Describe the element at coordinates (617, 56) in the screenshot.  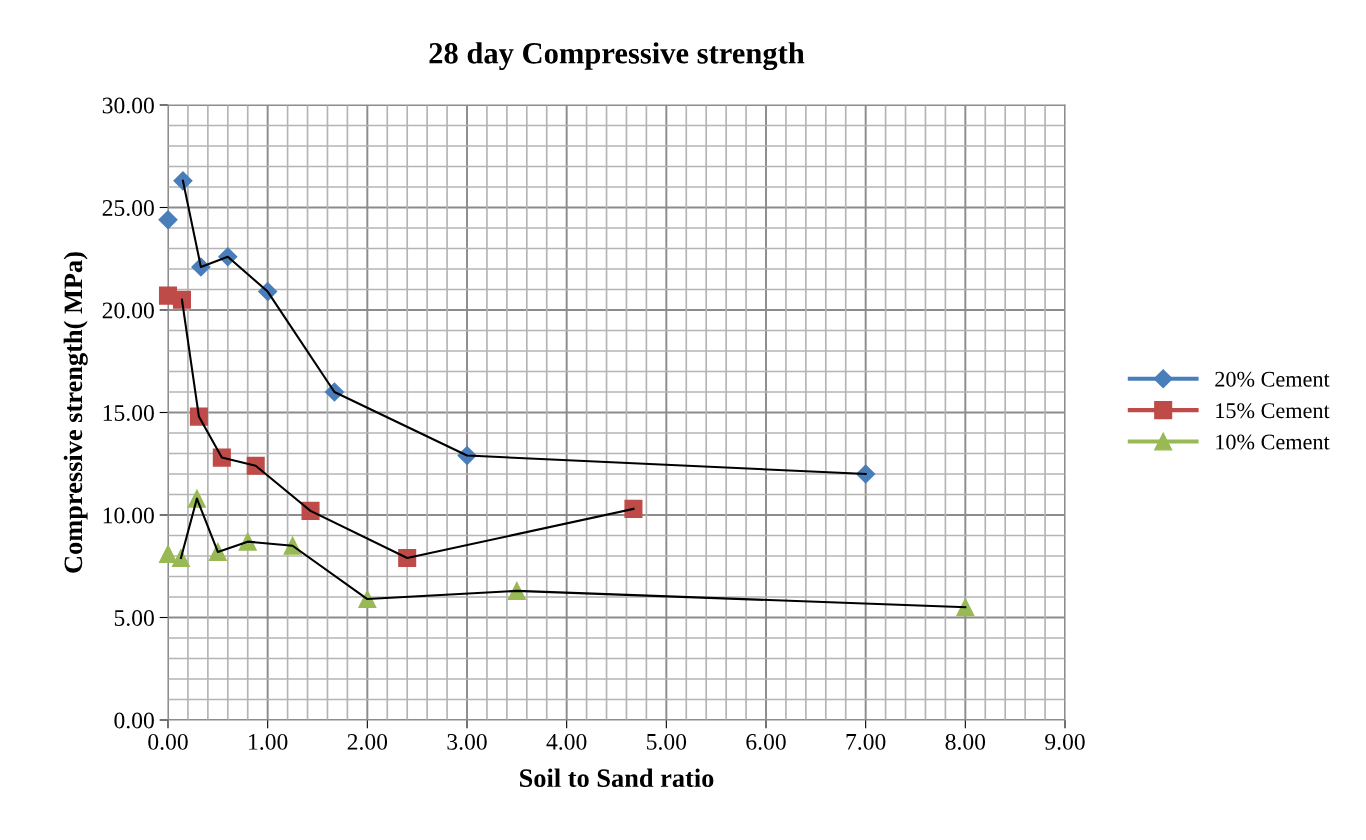
I see `chart-title: 28 day Compressive strength` at that location.